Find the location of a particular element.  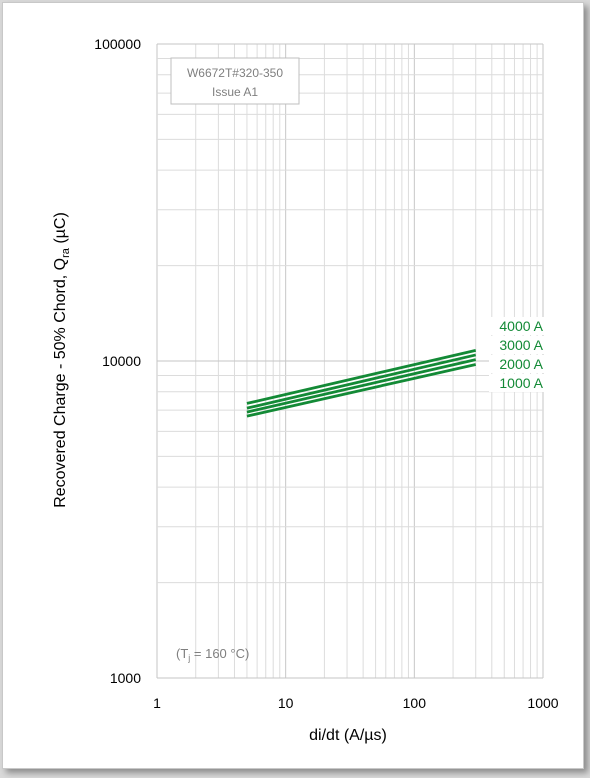

x-axis-title: di/dt (A/µs) is located at coordinates (348, 735).